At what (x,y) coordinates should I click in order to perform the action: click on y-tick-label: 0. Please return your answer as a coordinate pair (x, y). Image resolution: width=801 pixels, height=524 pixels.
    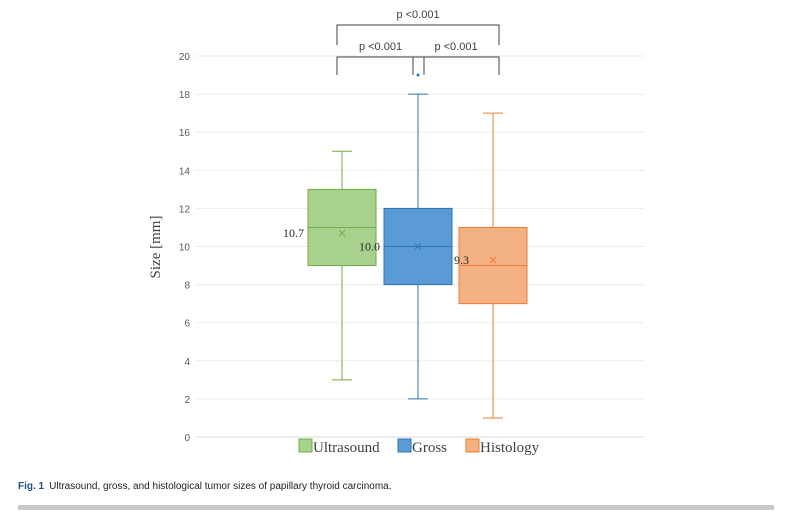
    Looking at the image, I should click on (187, 438).